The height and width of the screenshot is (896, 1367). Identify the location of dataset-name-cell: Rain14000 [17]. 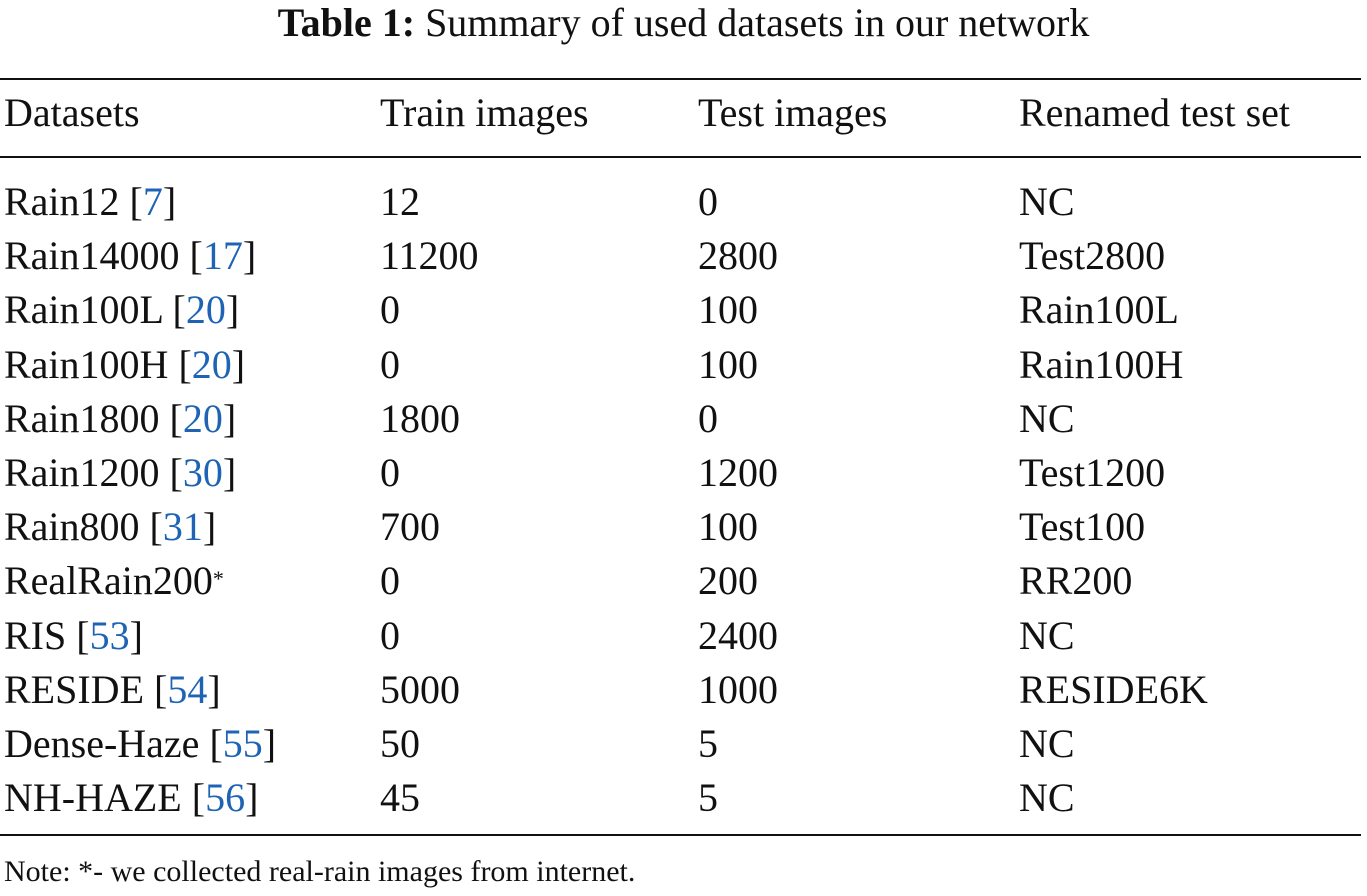
(130, 255).